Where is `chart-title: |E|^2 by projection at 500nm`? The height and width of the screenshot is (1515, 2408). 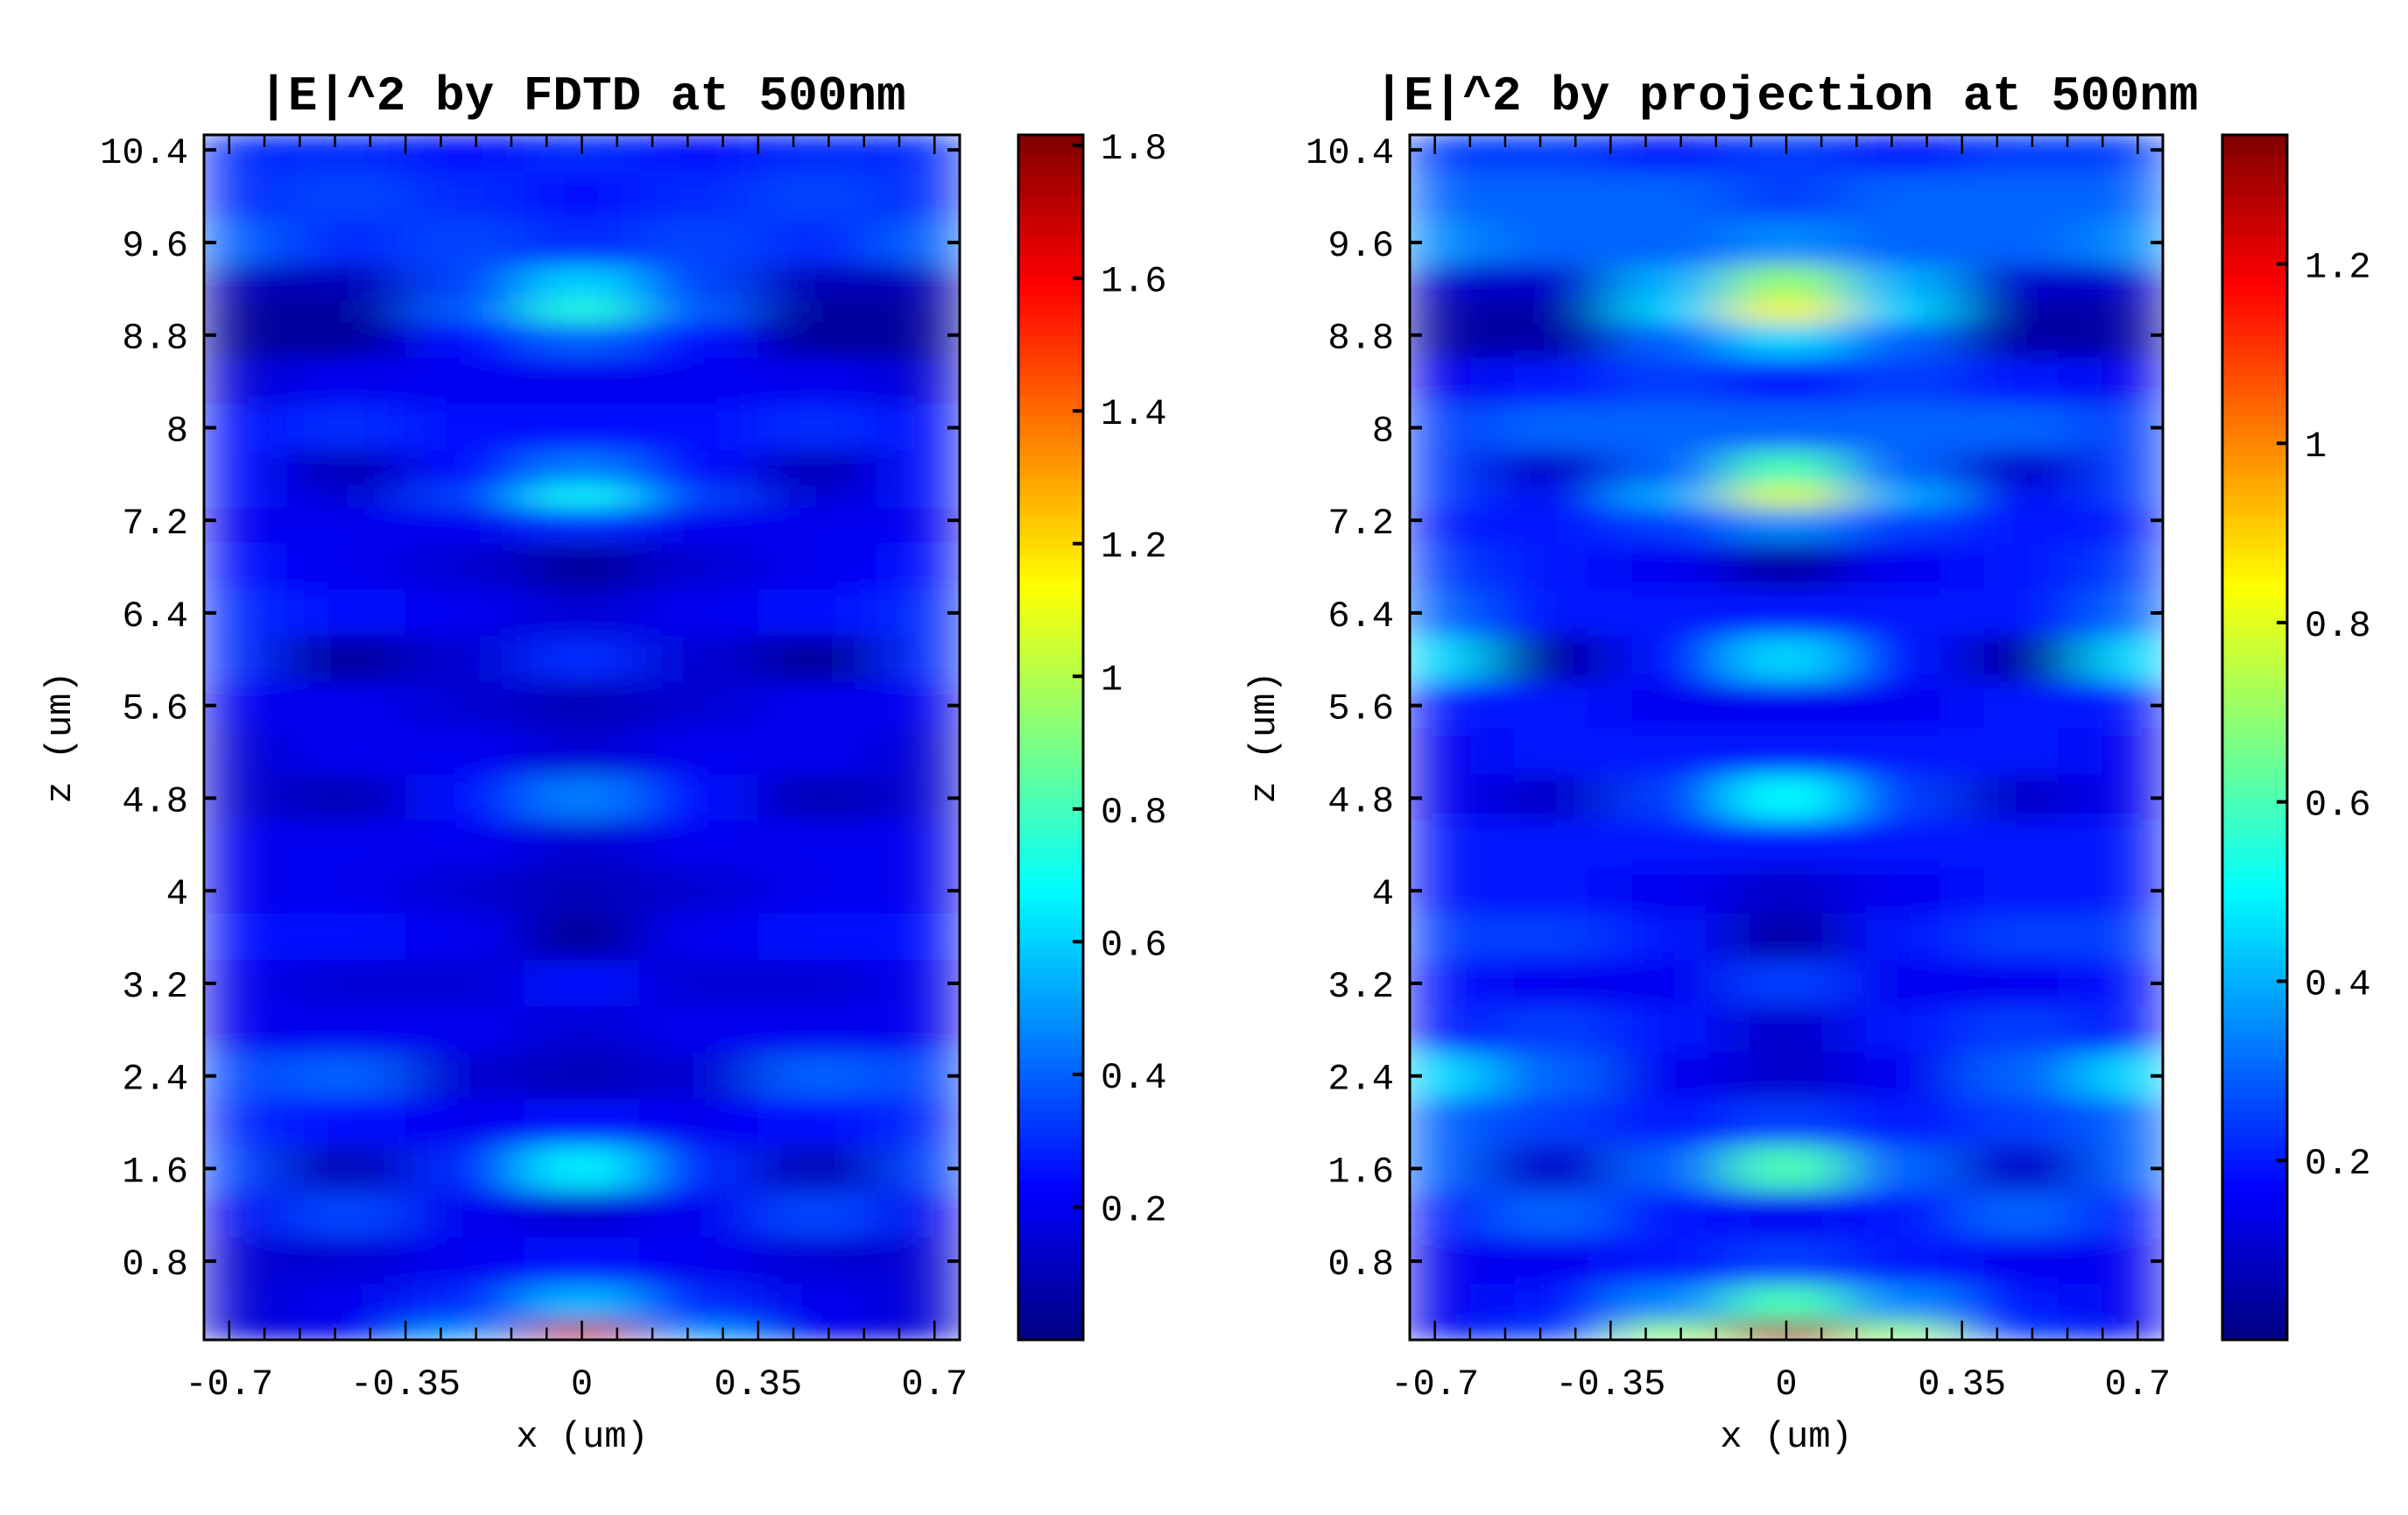
chart-title: |E|^2 by projection at 500nm is located at coordinates (1787, 96).